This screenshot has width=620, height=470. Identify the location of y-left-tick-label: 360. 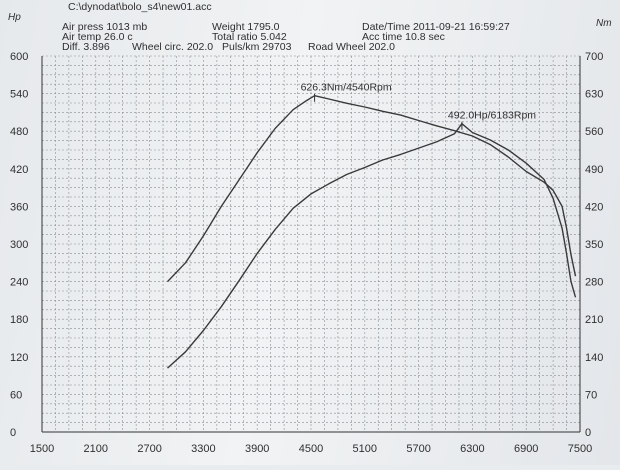
(19, 207).